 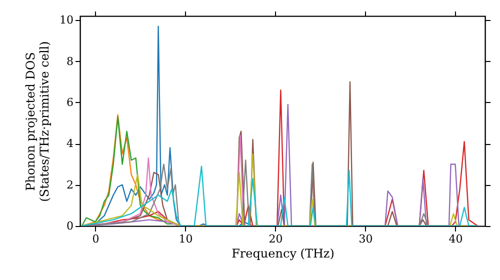 I want to click on x-tick-label: 10, so click(x=185, y=239).